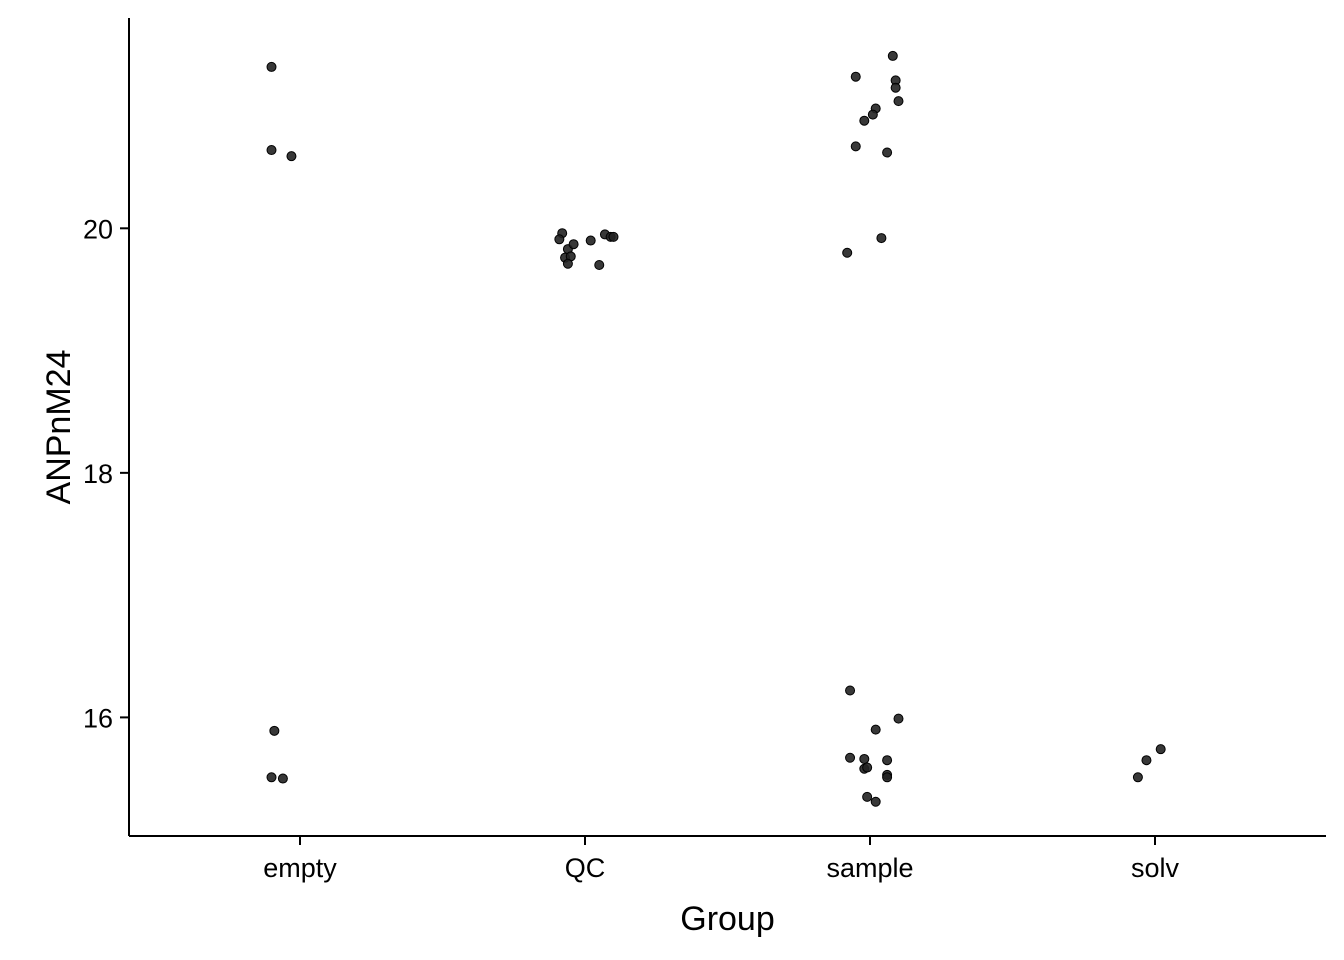  What do you see at coordinates (721, 859) in the screenshot?
I see `x-axis-ticks: empty QC sample solv` at bounding box center [721, 859].